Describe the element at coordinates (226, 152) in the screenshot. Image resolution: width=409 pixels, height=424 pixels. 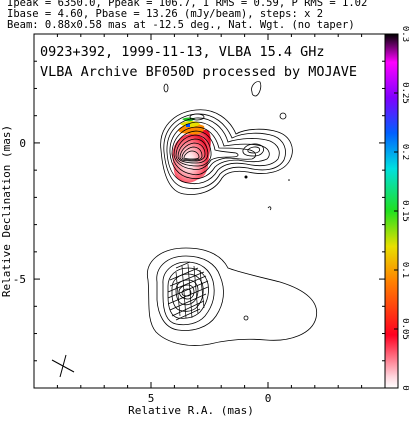
I see `core-jet-contours` at that location.